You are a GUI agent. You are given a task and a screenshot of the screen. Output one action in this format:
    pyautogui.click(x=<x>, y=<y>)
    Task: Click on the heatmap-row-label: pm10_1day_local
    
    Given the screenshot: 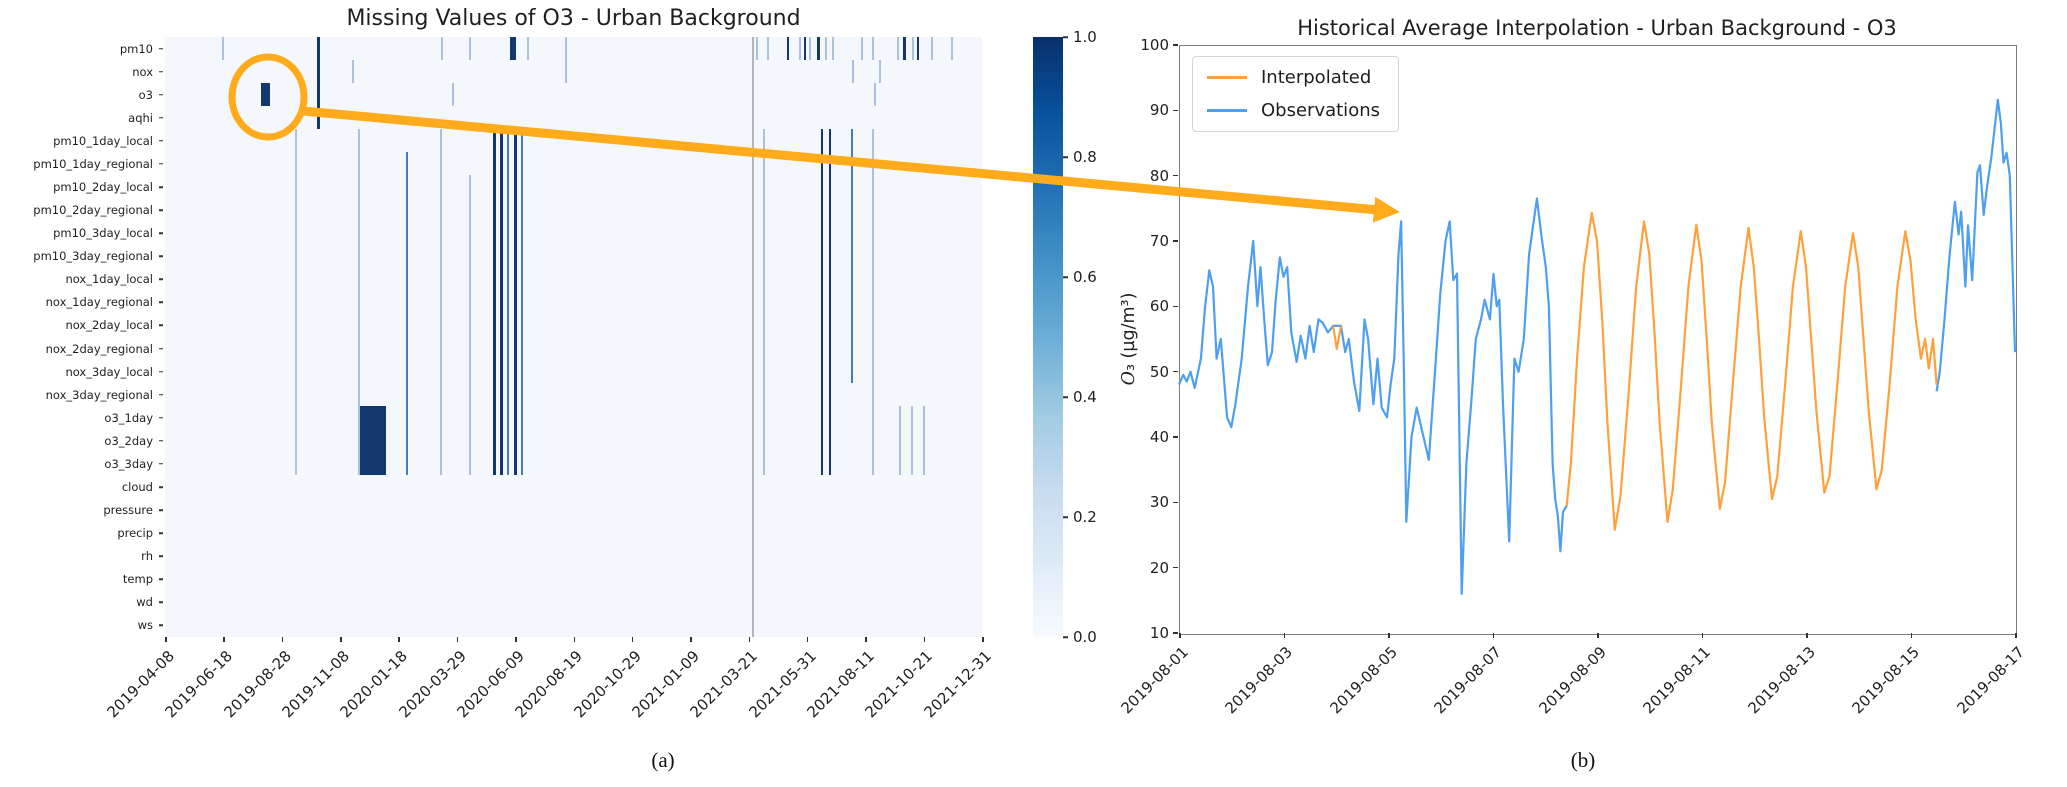 What is the action you would take?
    pyautogui.click(x=103, y=140)
    